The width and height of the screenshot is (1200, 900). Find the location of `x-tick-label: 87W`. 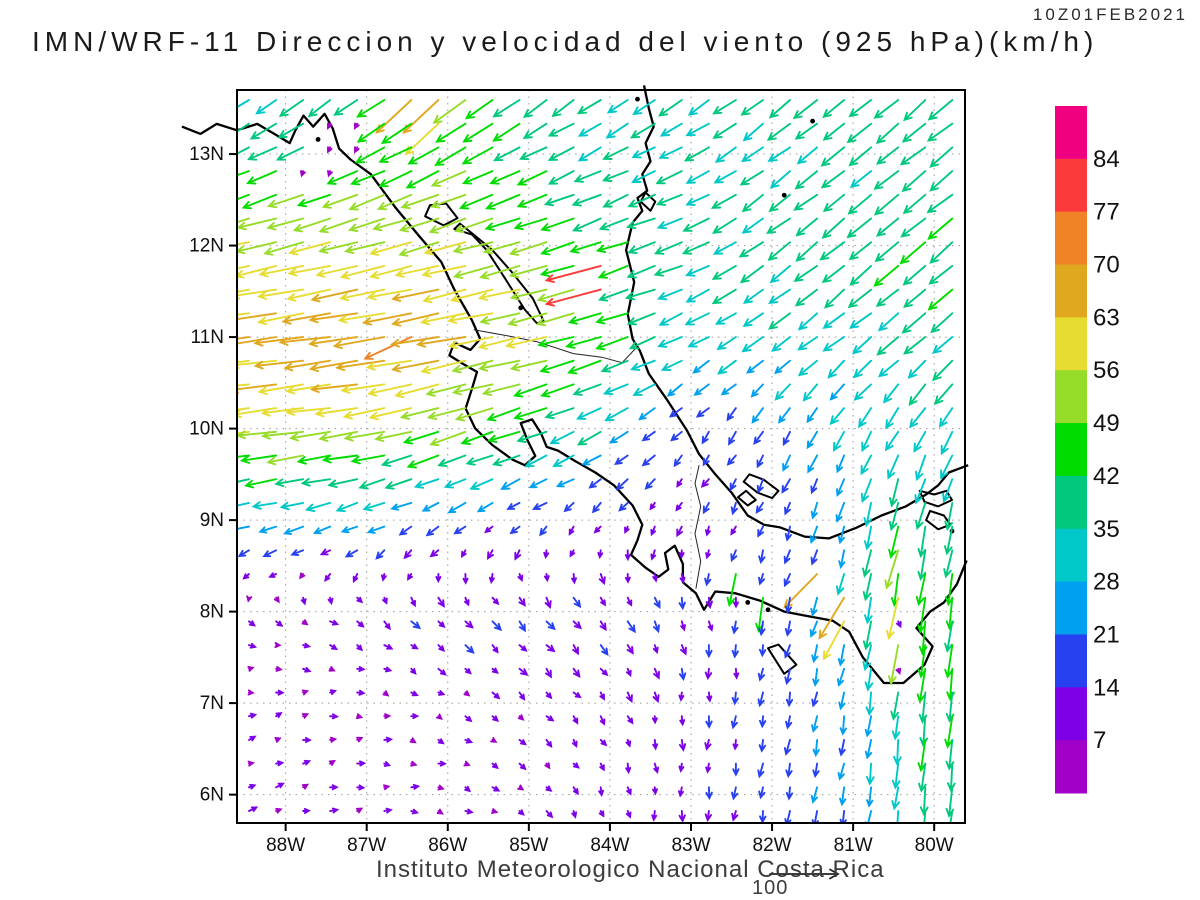

x-tick-label: 87W is located at coordinates (366, 845).